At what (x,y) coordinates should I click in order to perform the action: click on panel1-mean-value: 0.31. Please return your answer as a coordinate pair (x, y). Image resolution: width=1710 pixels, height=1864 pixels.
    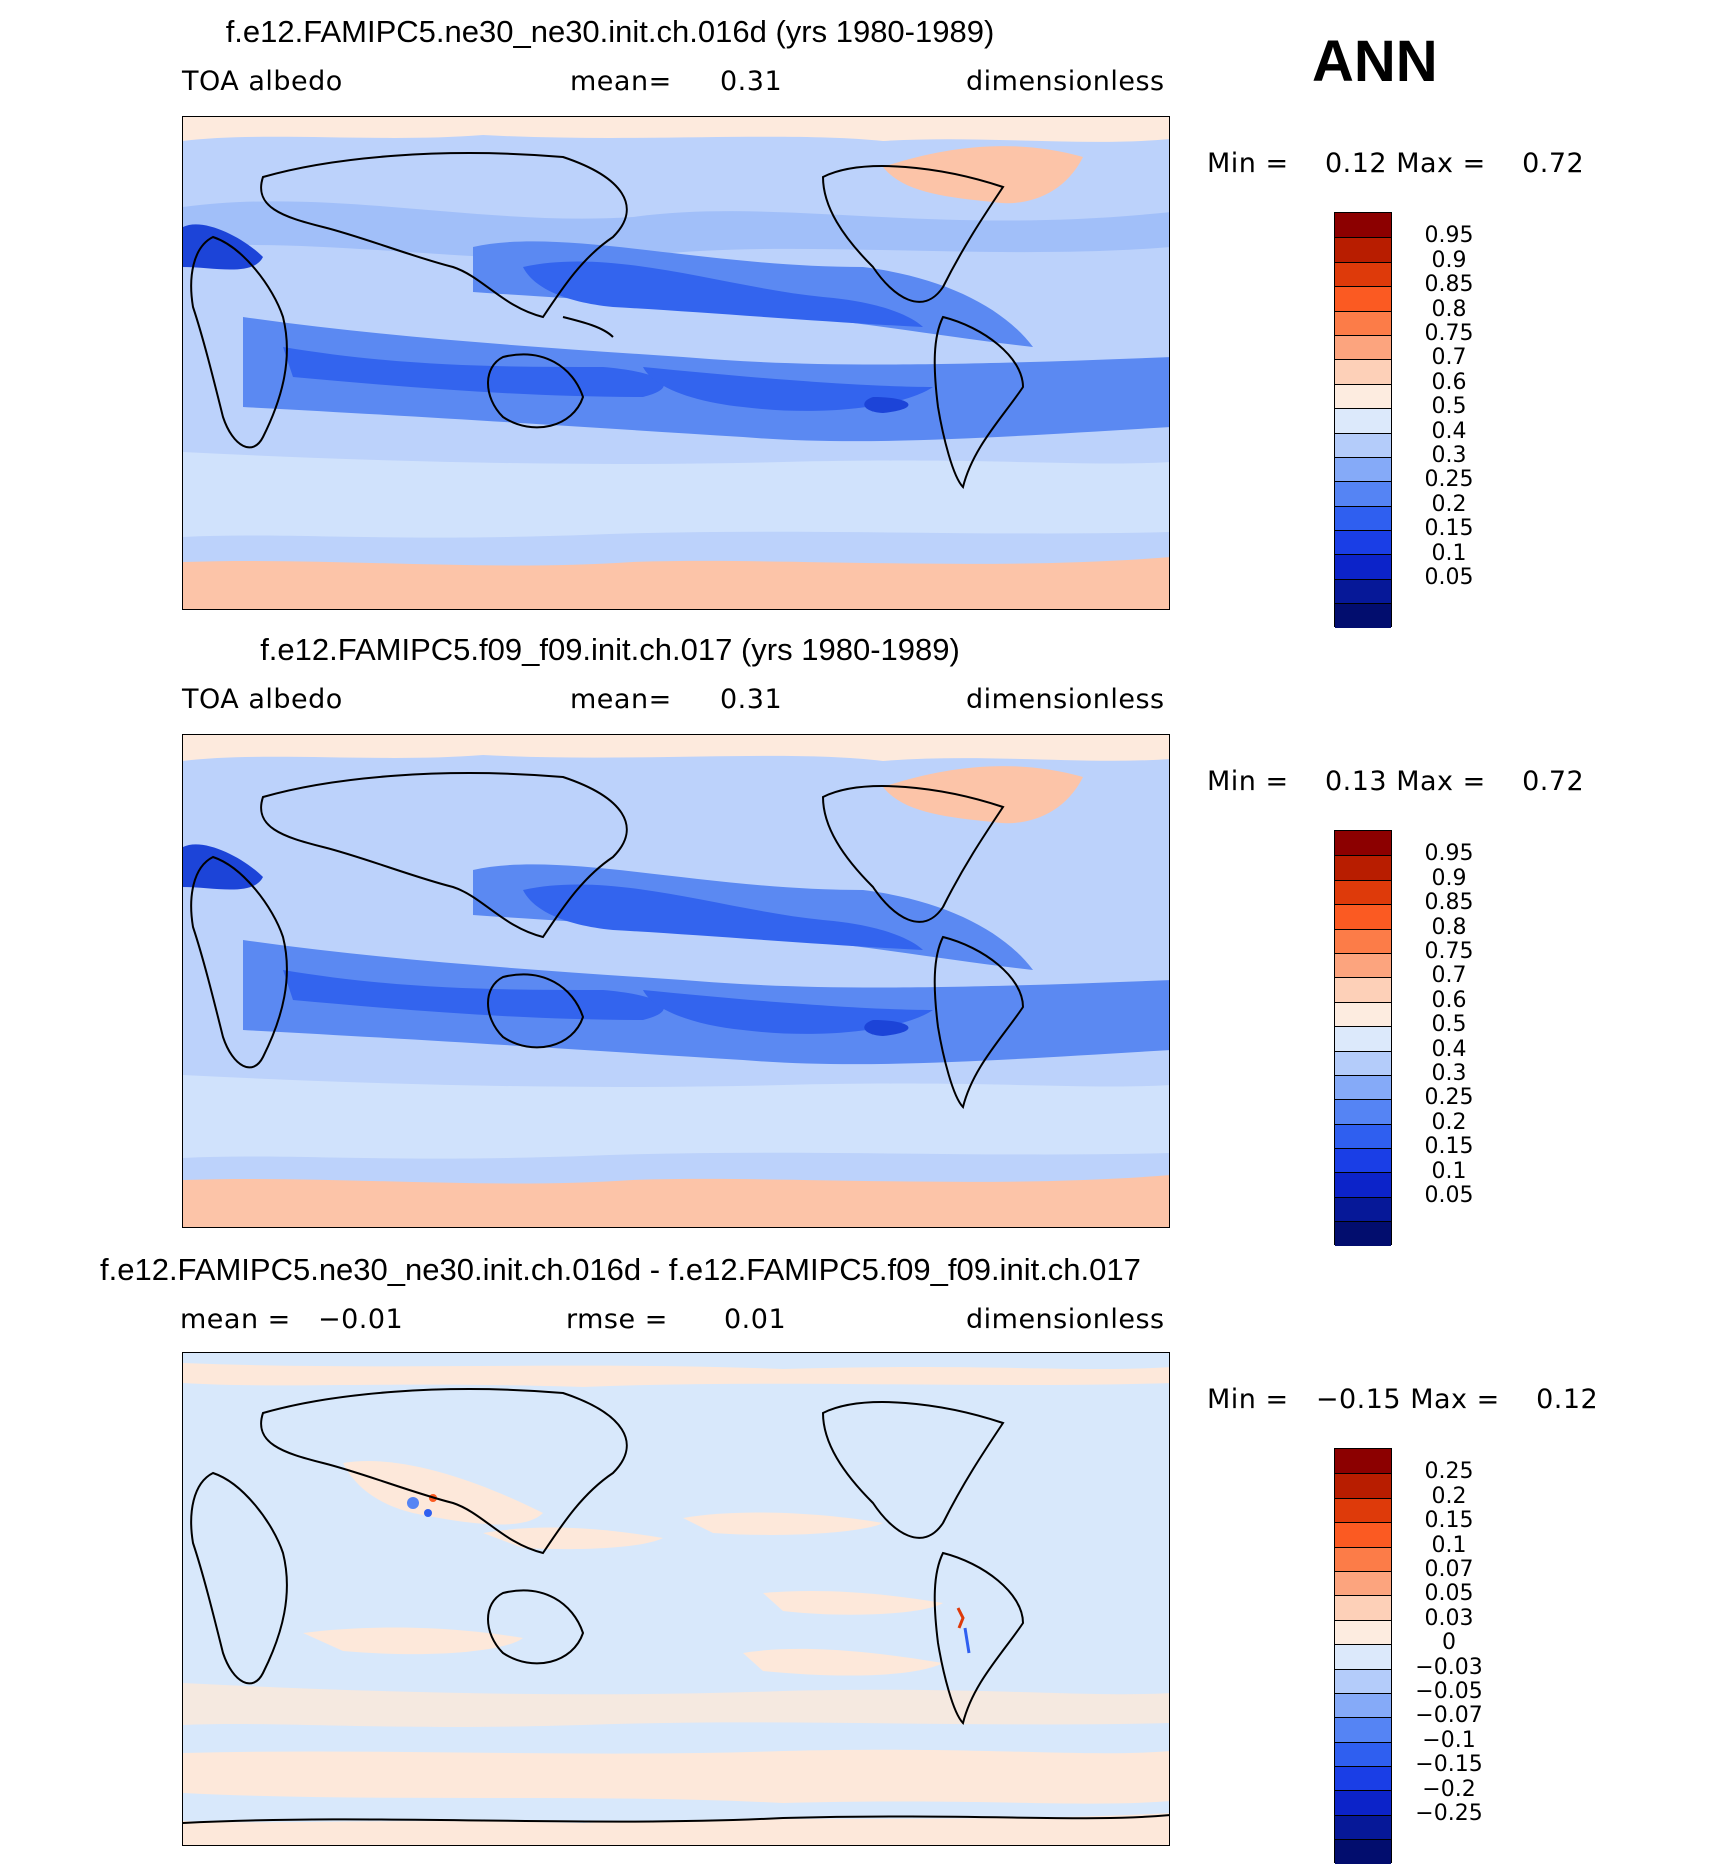
    Looking at the image, I should click on (751, 81).